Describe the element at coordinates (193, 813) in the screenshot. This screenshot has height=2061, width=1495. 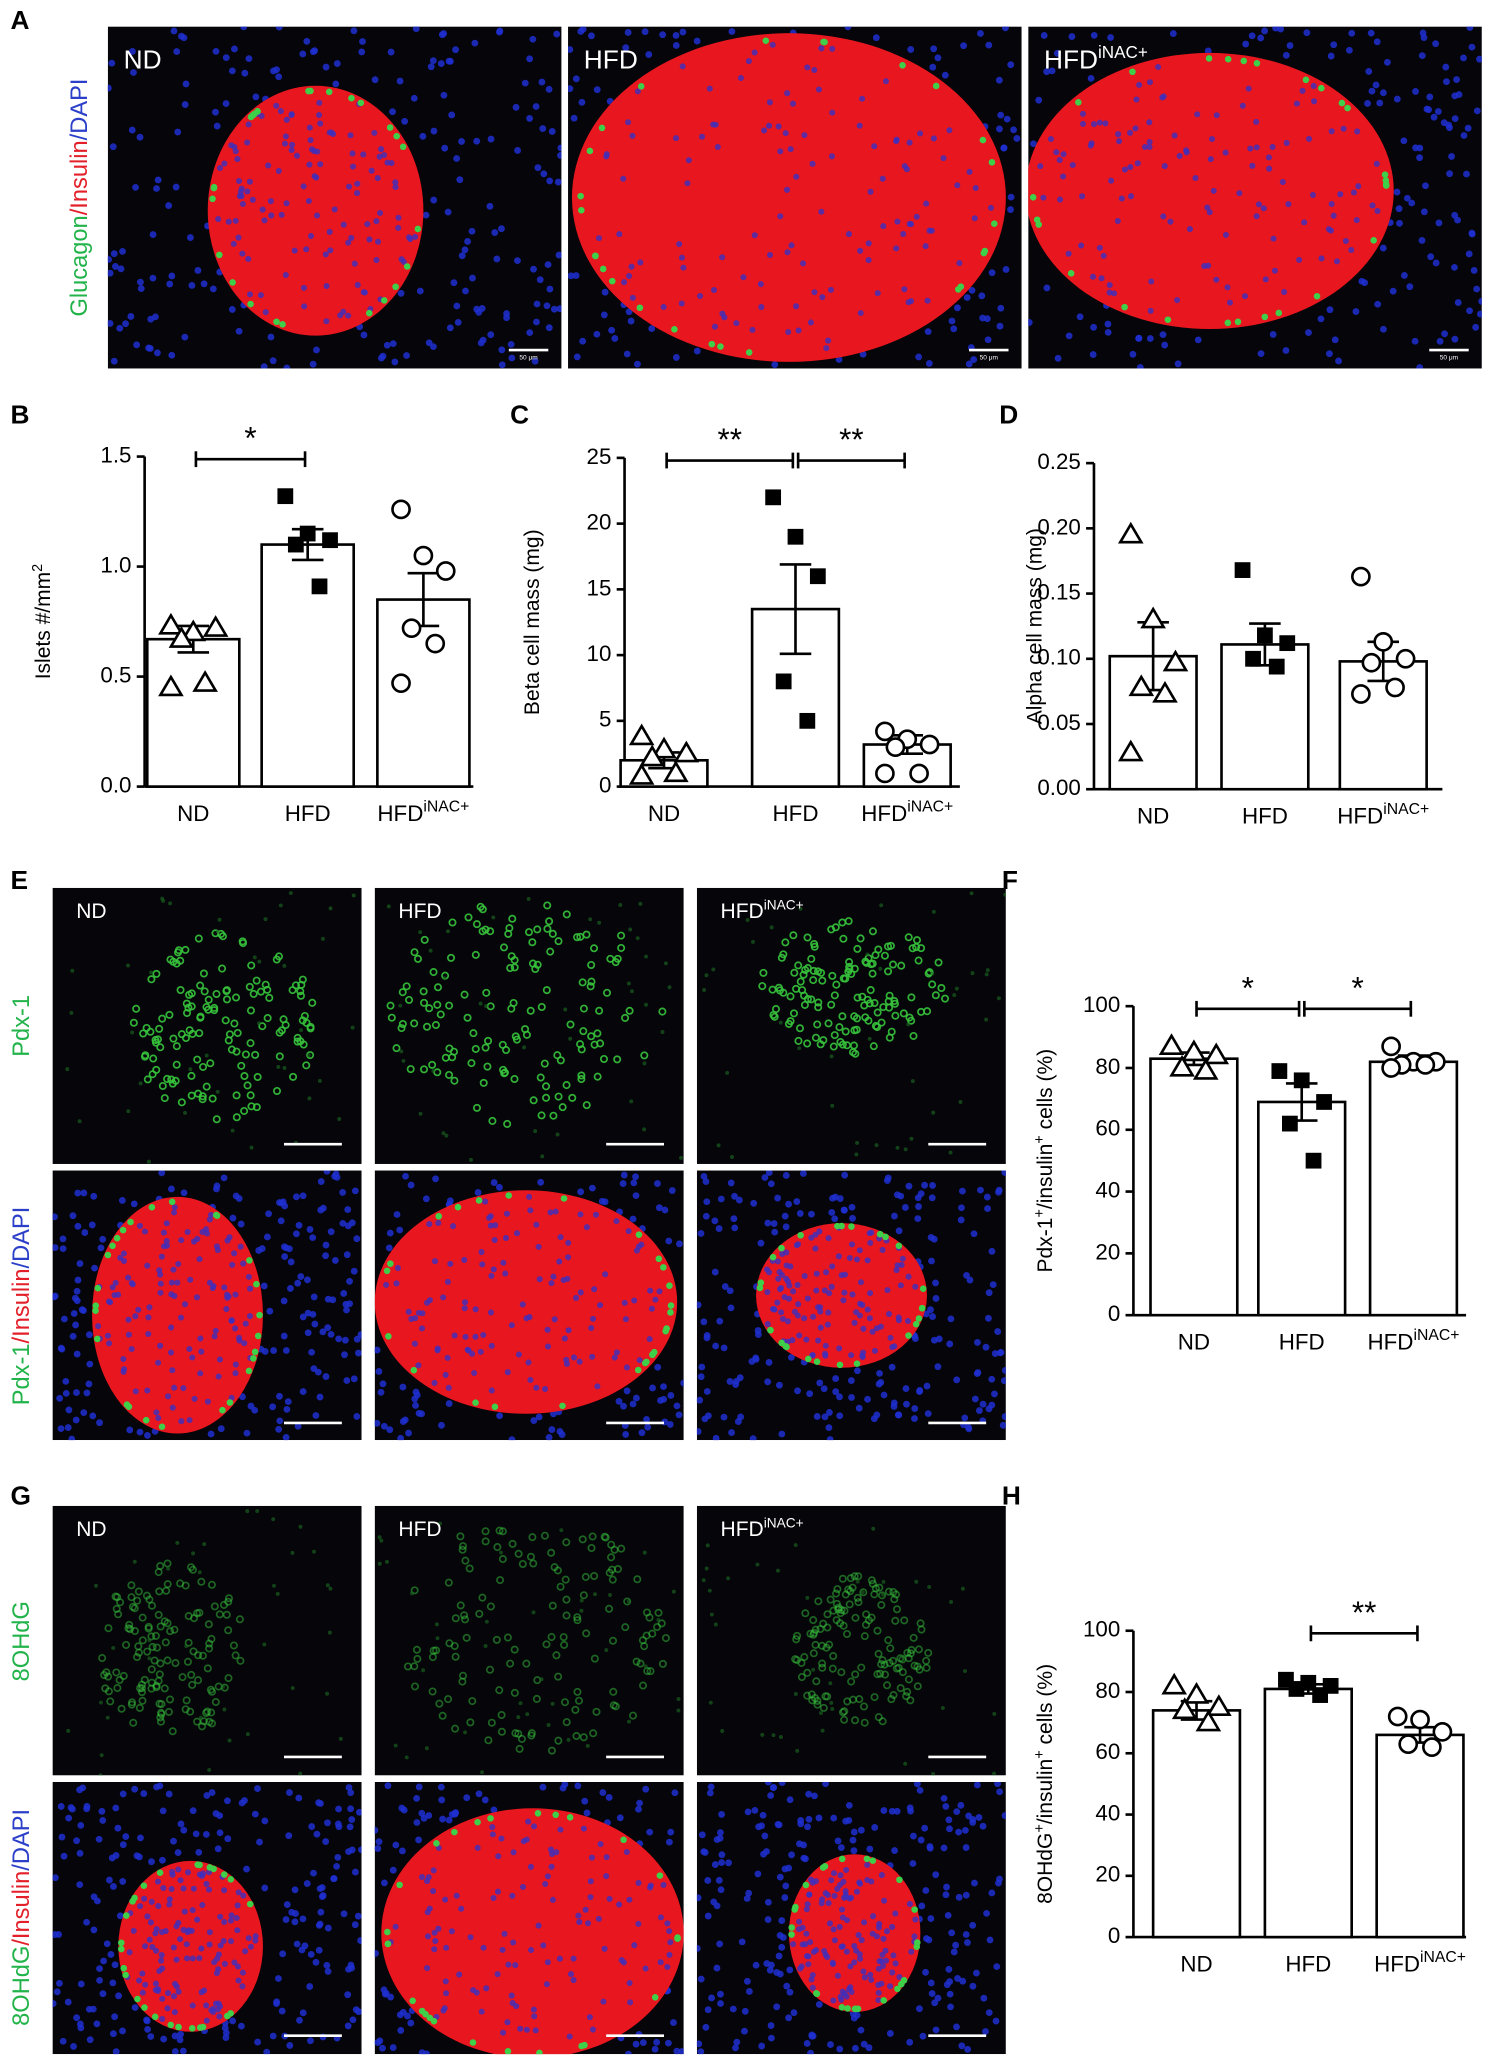
I see `category-name: ND` at that location.